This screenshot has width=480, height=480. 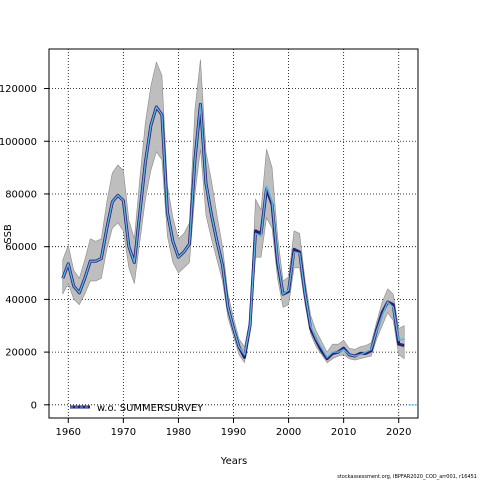 I want to click on y-tick-label-20000: 20000, so click(x=21, y=353).